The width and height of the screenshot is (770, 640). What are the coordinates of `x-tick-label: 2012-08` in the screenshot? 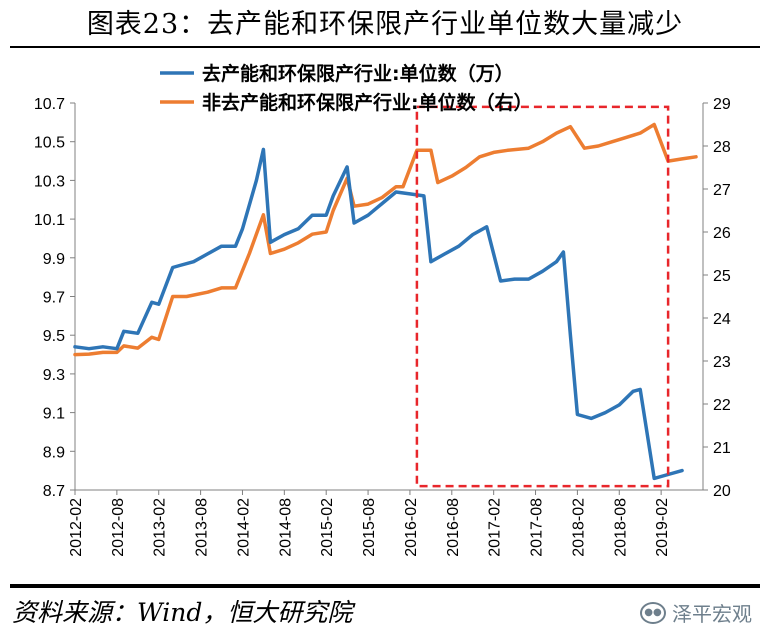 It's located at (118, 527).